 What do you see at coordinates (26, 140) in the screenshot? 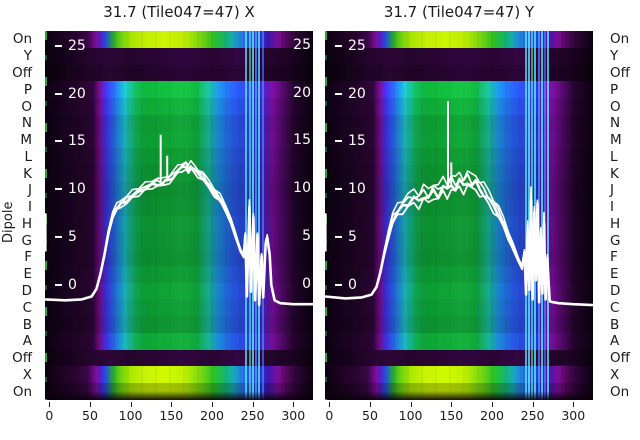
I see `dipole-row-label-left: M` at bounding box center [26, 140].